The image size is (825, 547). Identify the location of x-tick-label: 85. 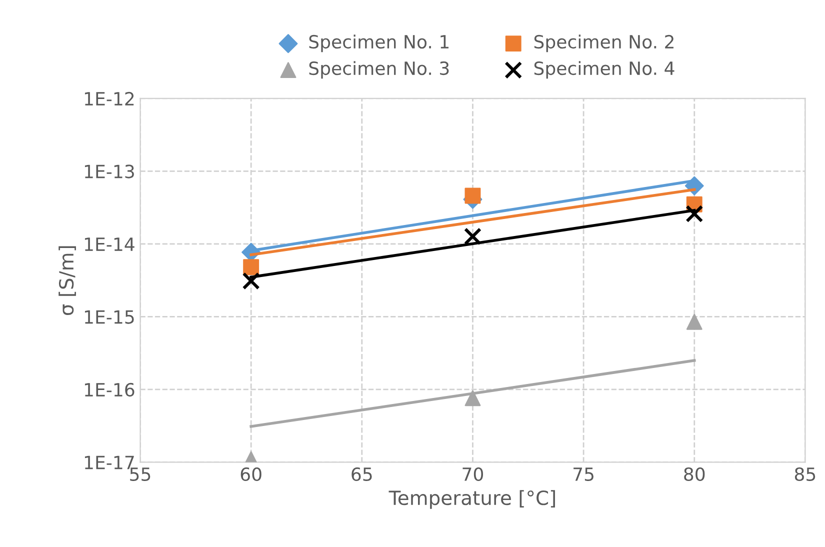
(805, 474).